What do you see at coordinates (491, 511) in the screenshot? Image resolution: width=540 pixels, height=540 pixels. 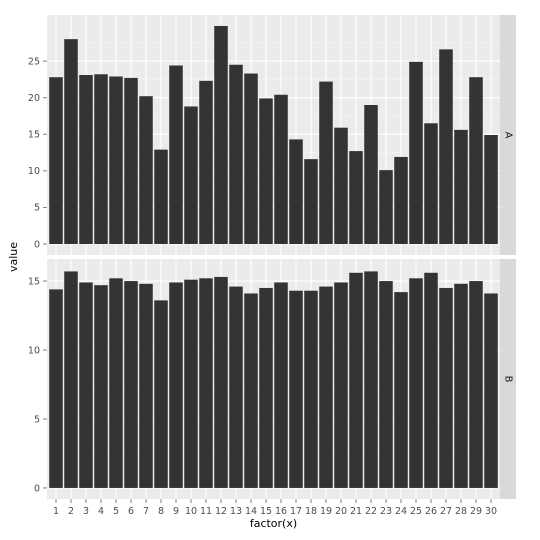 I see `x-tick-label: 30` at bounding box center [491, 511].